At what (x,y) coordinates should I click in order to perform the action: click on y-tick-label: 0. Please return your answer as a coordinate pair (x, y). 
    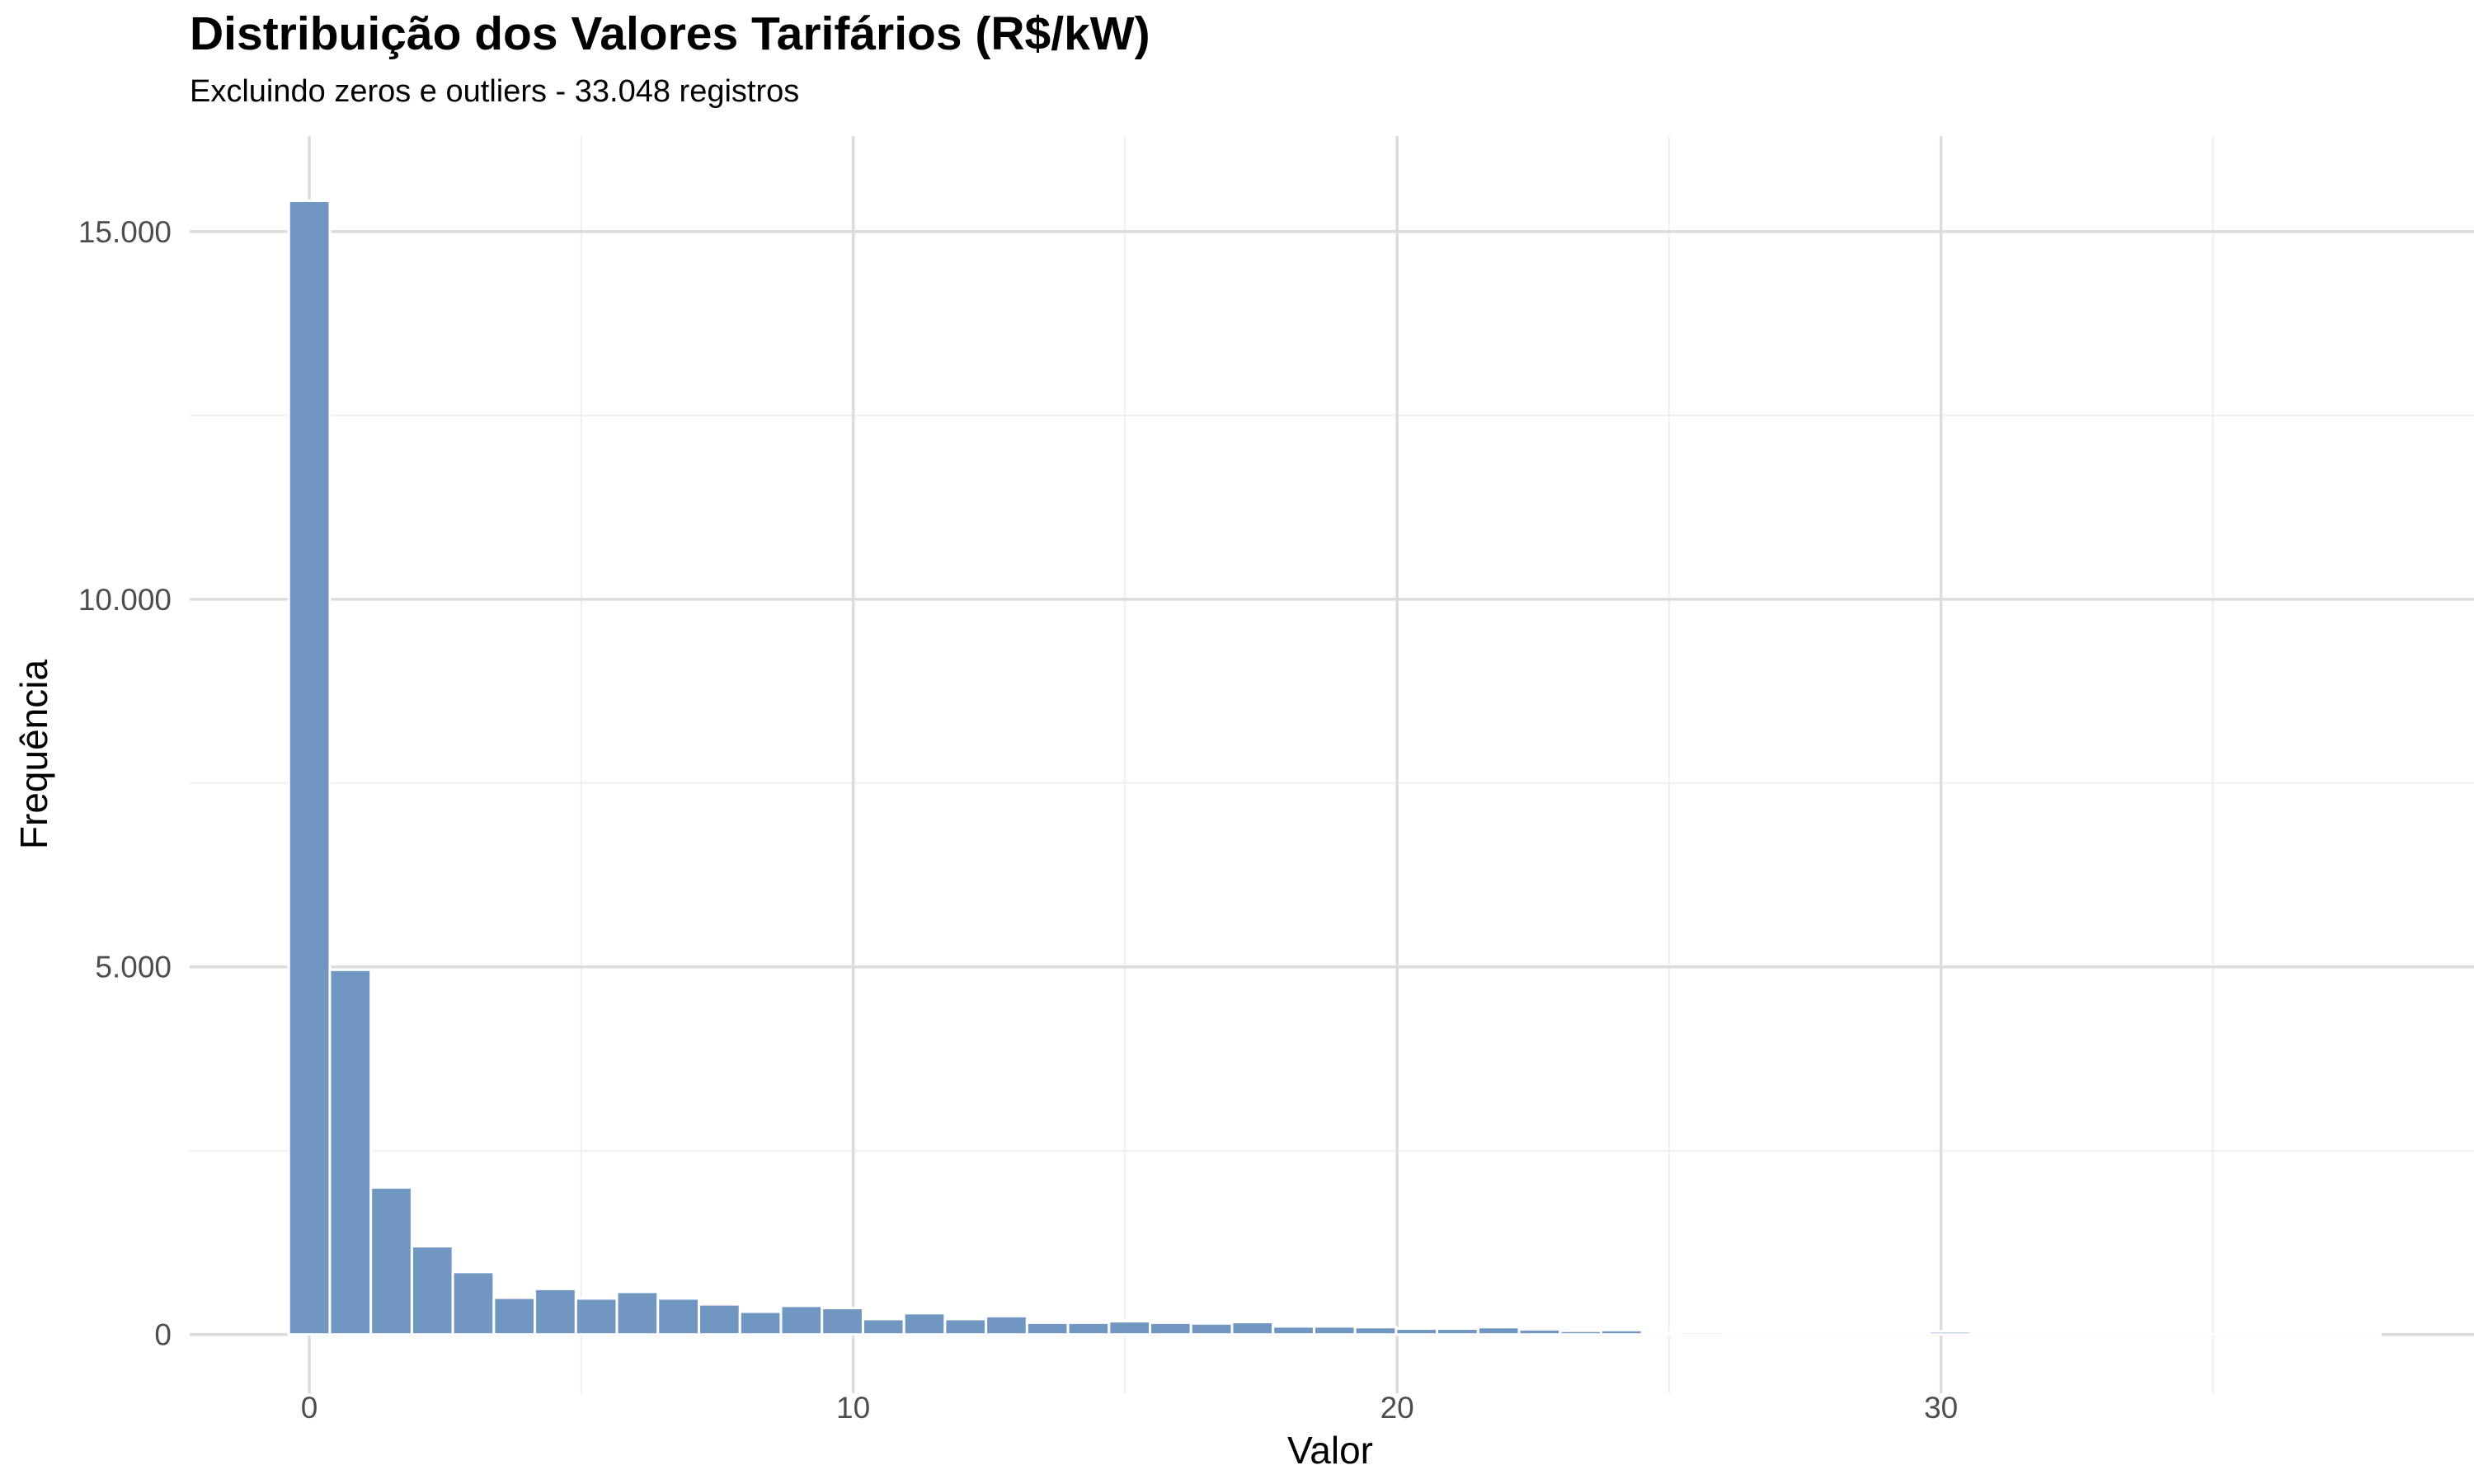
    Looking at the image, I should click on (163, 1335).